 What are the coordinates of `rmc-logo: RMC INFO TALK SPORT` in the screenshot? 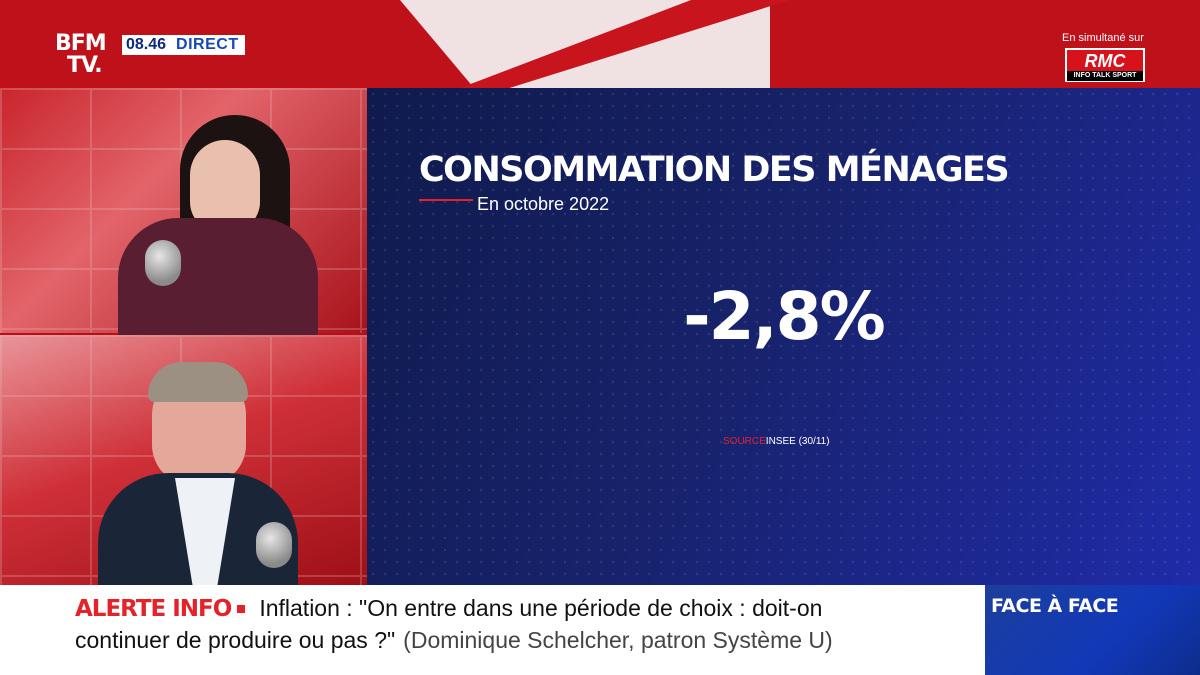 It's located at (1105, 65).